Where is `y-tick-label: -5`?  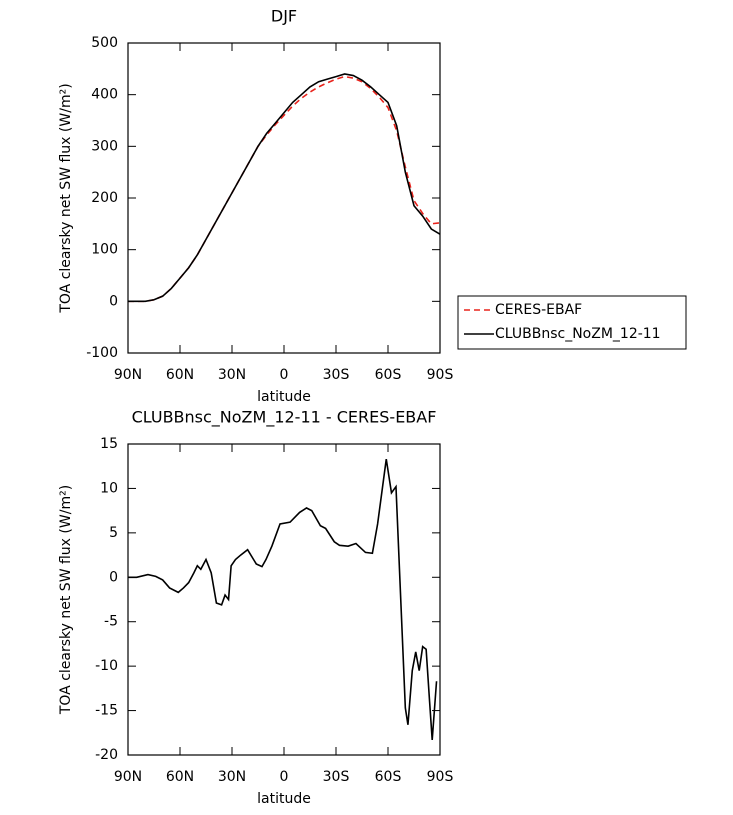 y-tick-label: -5 is located at coordinates (111, 622).